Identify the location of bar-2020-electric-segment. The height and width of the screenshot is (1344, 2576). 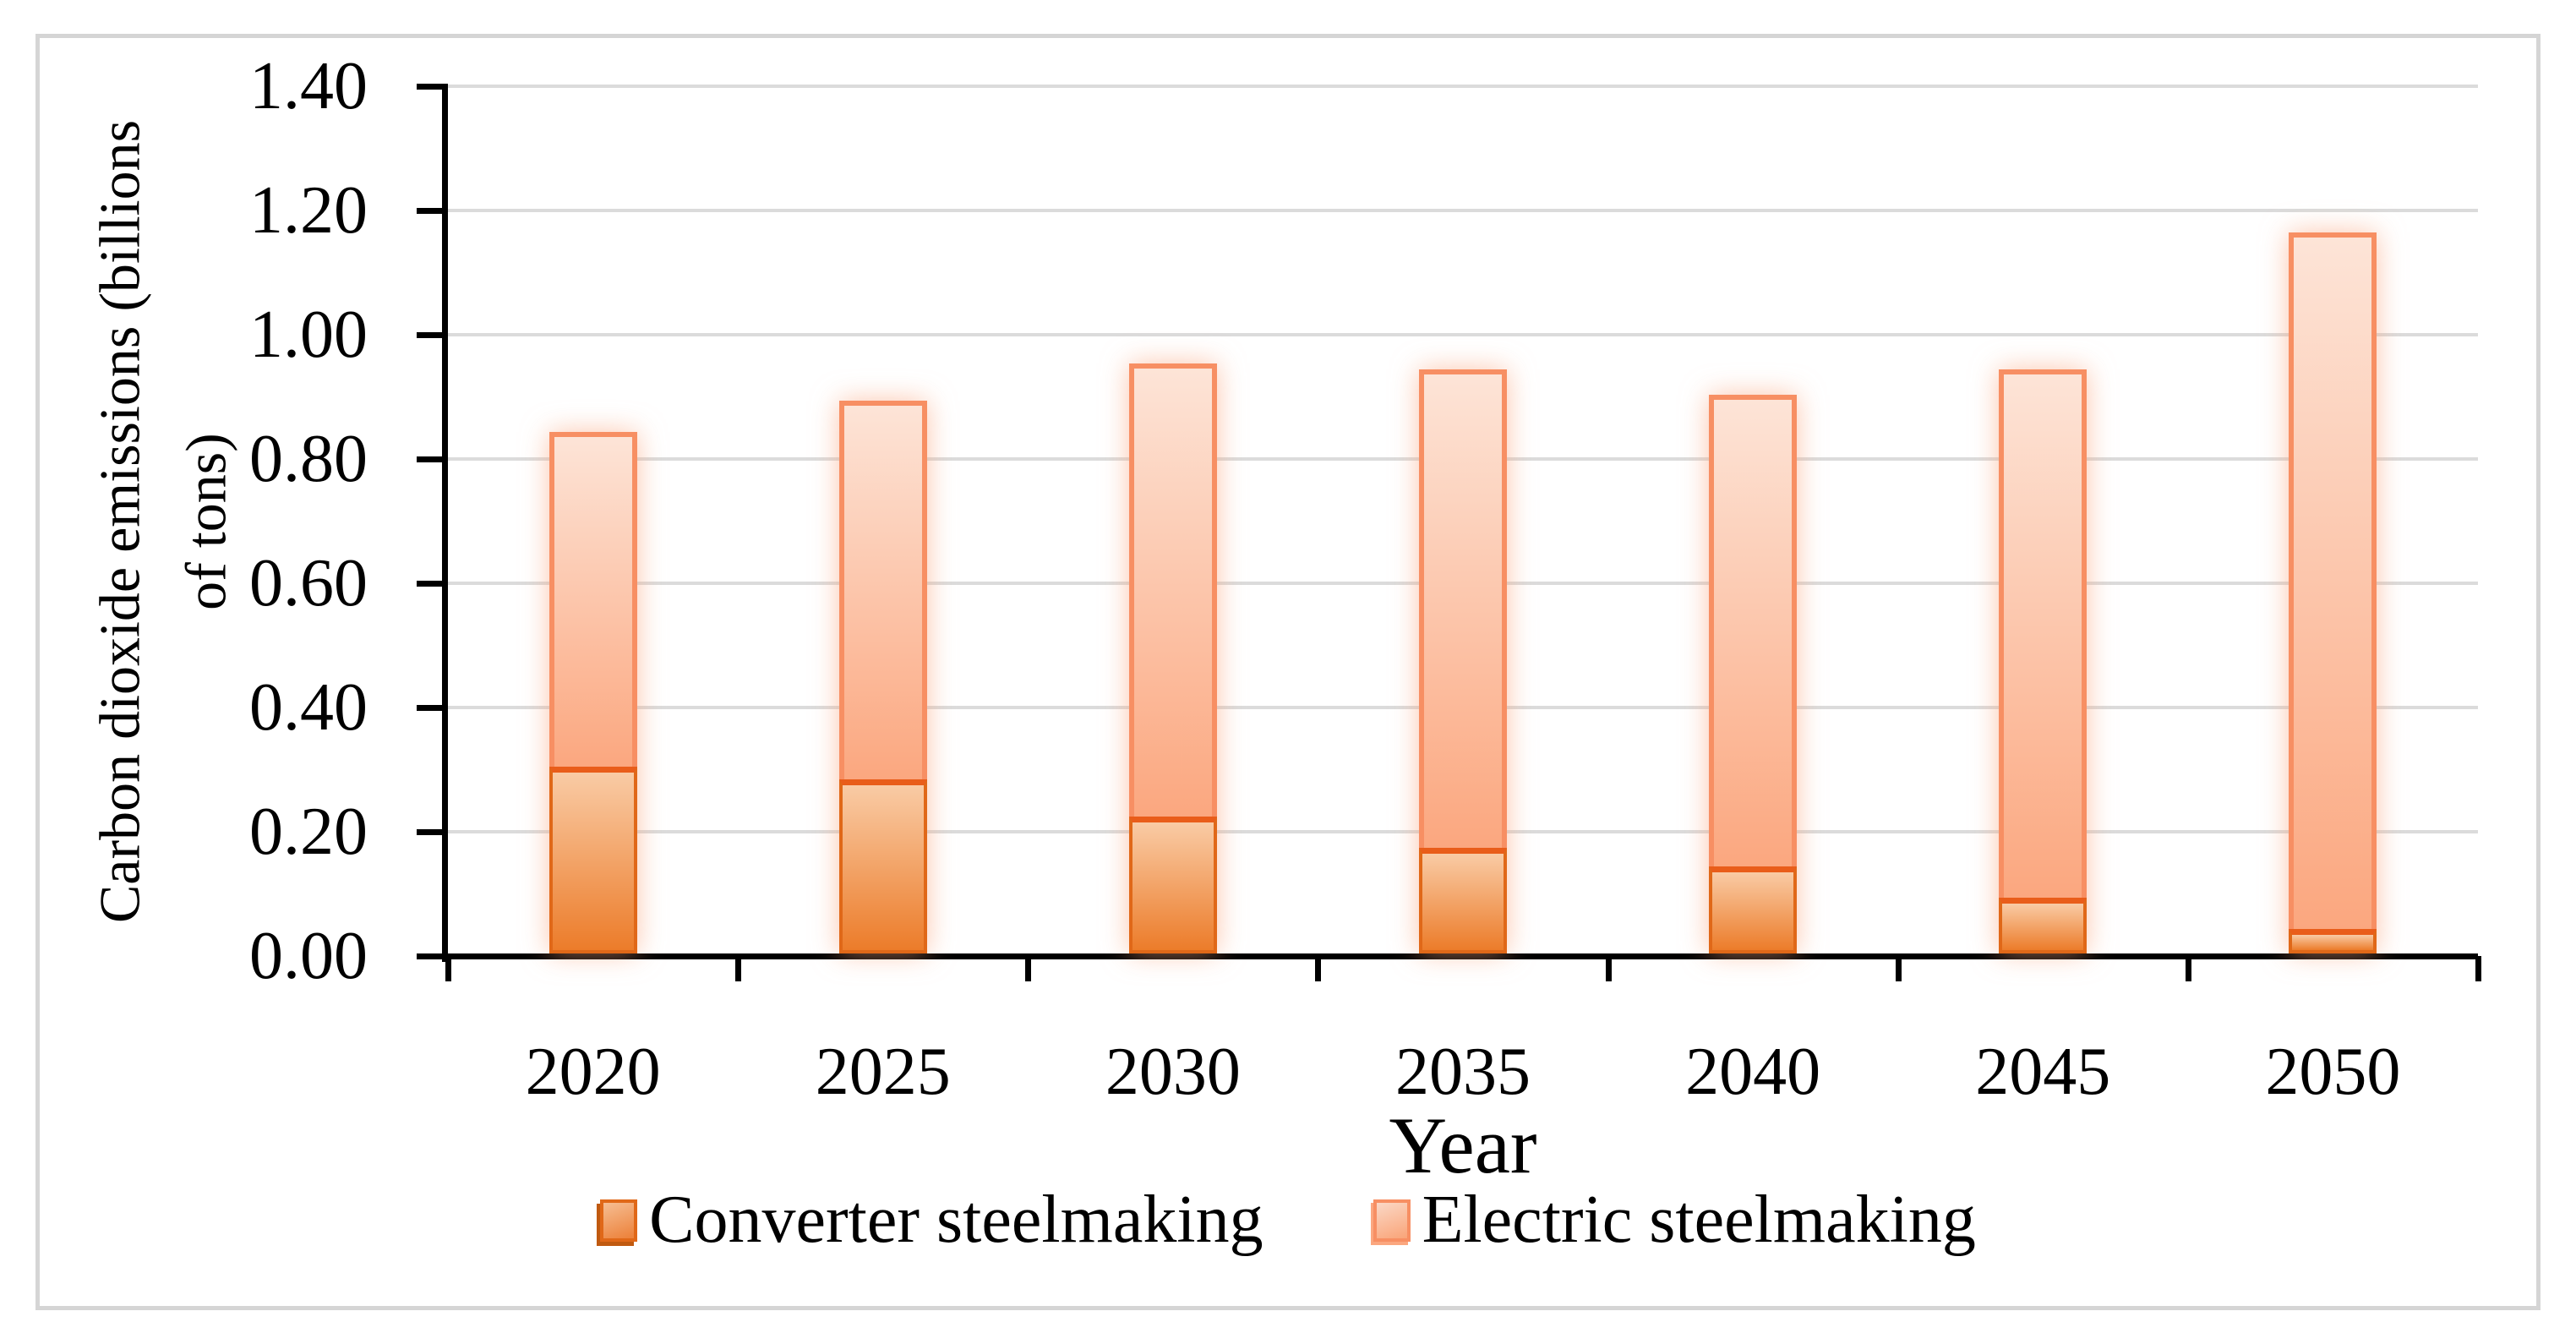
(592, 599).